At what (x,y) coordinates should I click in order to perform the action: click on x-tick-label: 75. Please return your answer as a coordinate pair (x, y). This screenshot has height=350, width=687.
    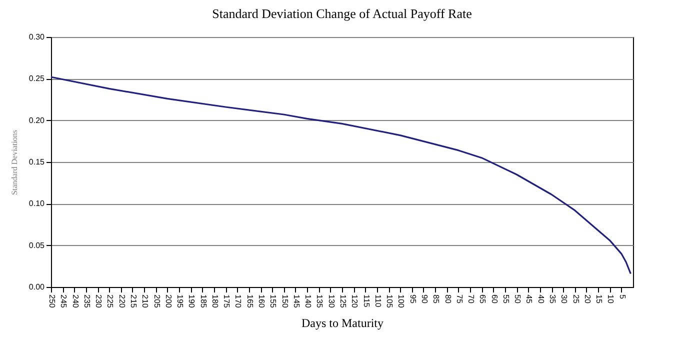
    Looking at the image, I should click on (459, 299).